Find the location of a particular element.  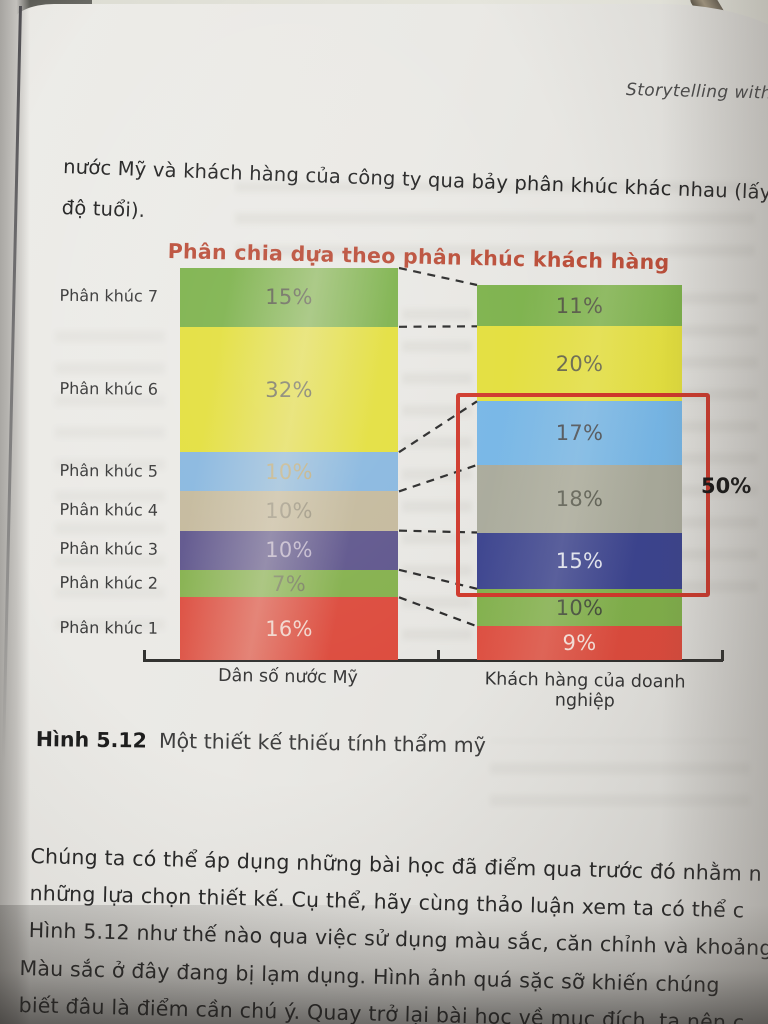

bar-segment-right-6: 20% is located at coordinates (579, 364).